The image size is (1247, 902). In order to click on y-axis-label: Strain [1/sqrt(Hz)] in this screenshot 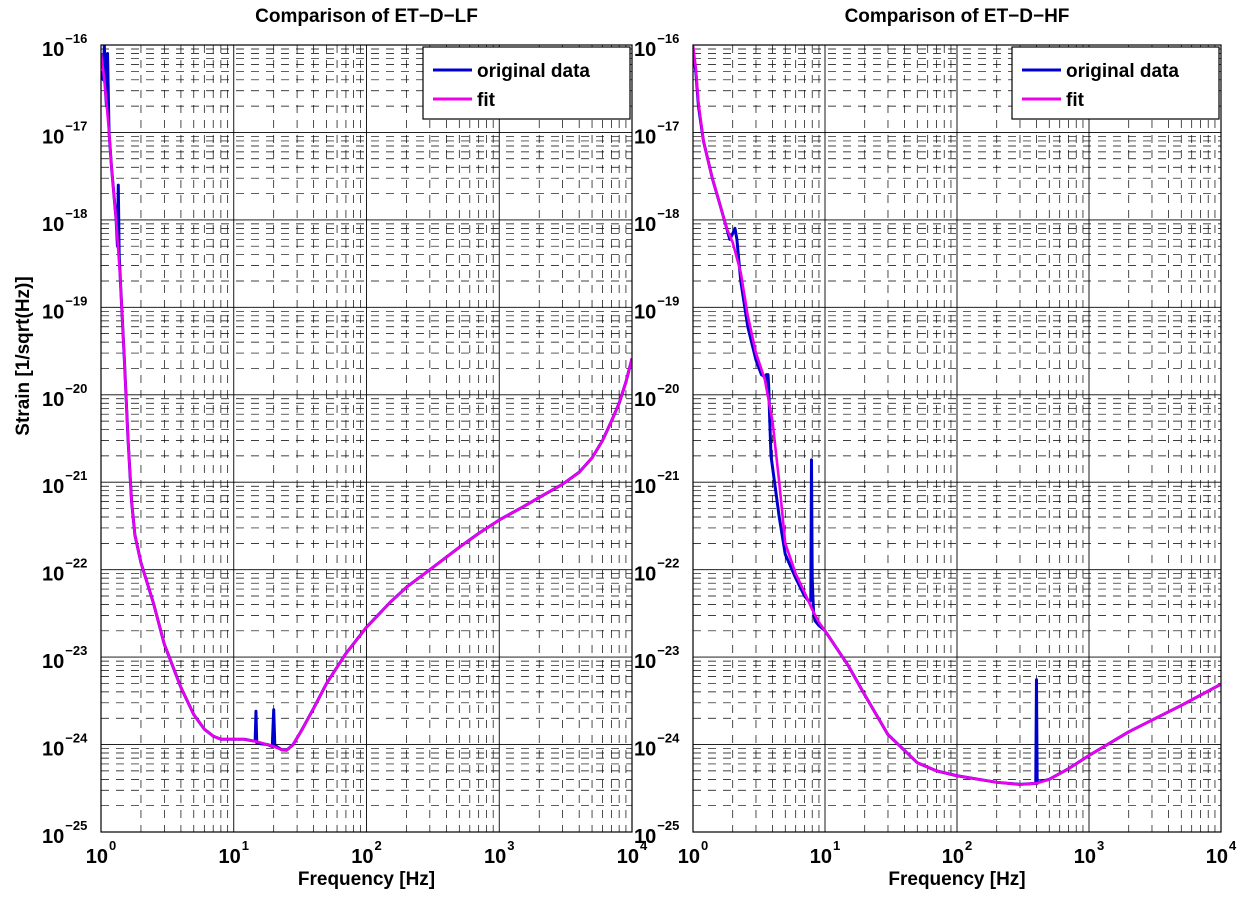, I will do `click(23, 355)`.